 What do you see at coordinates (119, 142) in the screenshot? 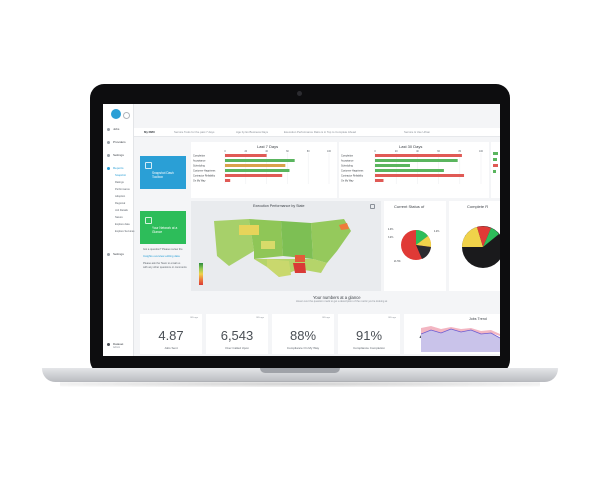
I see `sidebar-item-providers: Providers` at bounding box center [119, 142].